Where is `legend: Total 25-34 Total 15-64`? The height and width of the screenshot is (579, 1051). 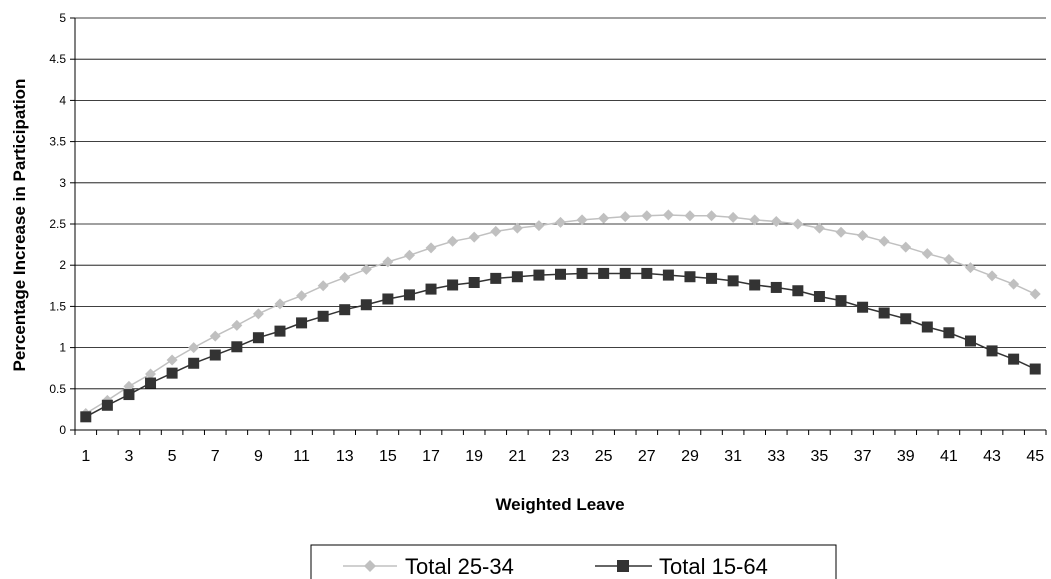
legend: Total 25-34 Total 15-64 is located at coordinates (573, 561).